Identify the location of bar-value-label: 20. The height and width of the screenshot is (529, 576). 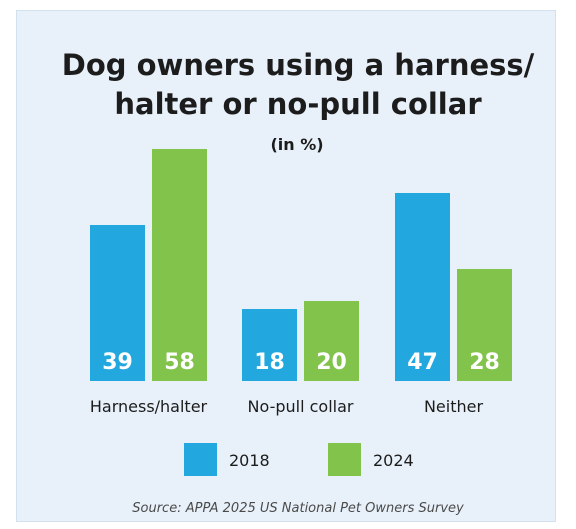
(331, 362).